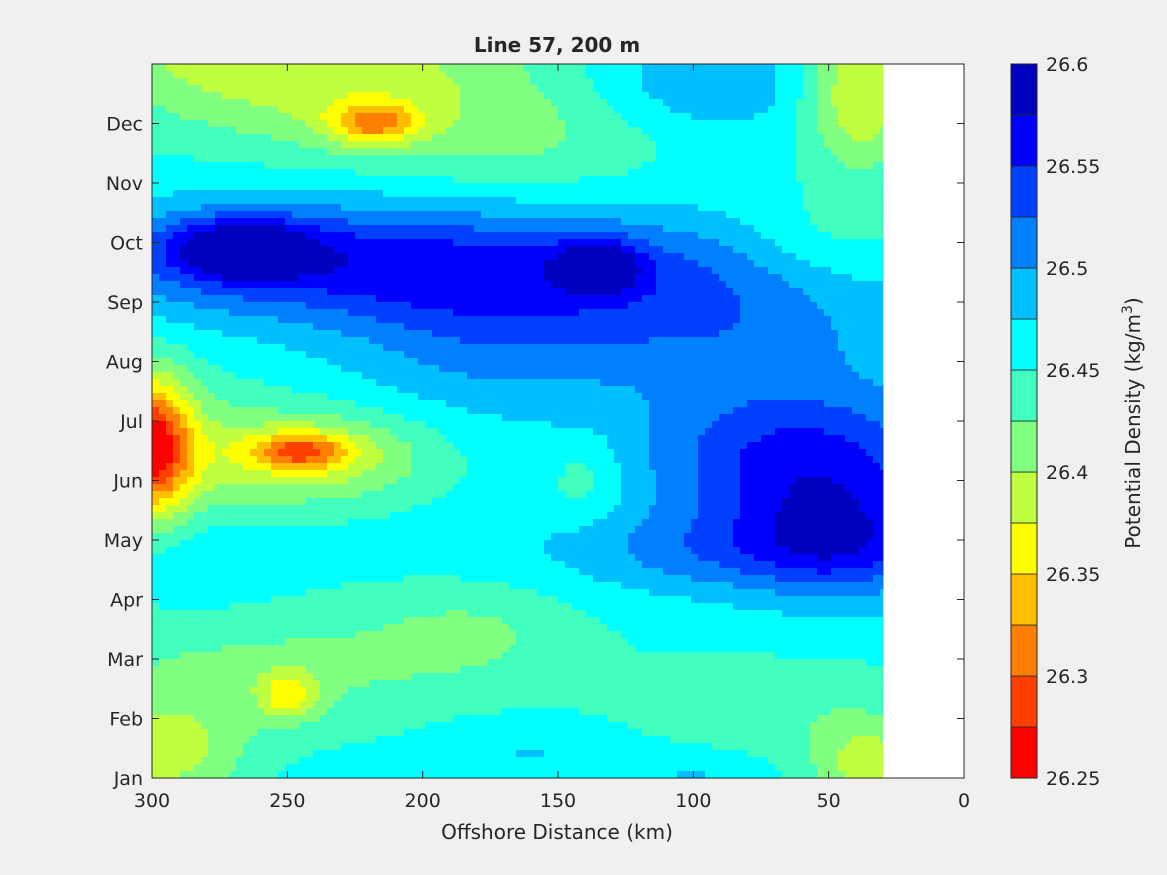 The height and width of the screenshot is (875, 1167). What do you see at coordinates (1073, 371) in the screenshot?
I see `colorbar-tick-label: 26.45` at bounding box center [1073, 371].